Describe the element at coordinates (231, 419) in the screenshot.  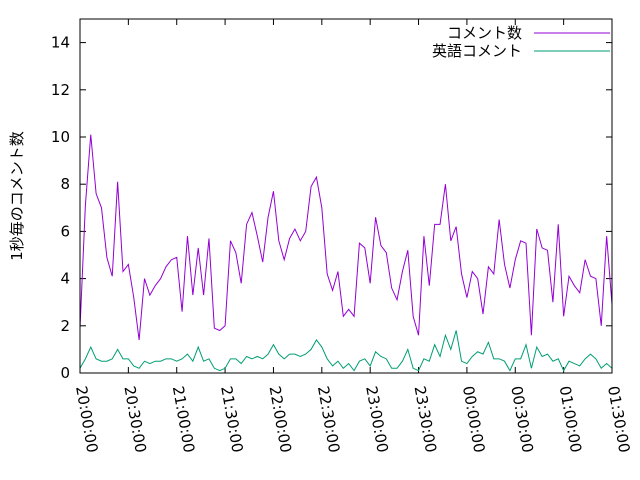
I see `x-tick-label: 21:30:00` at that location.